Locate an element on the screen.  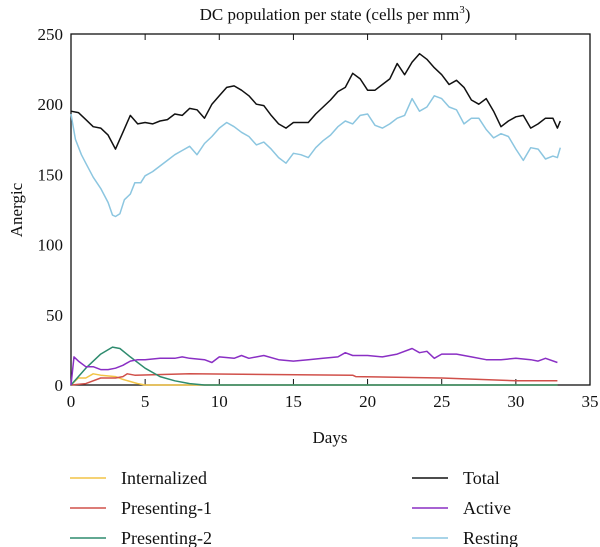
legend-item-resting: Resting is located at coordinates (465, 537).